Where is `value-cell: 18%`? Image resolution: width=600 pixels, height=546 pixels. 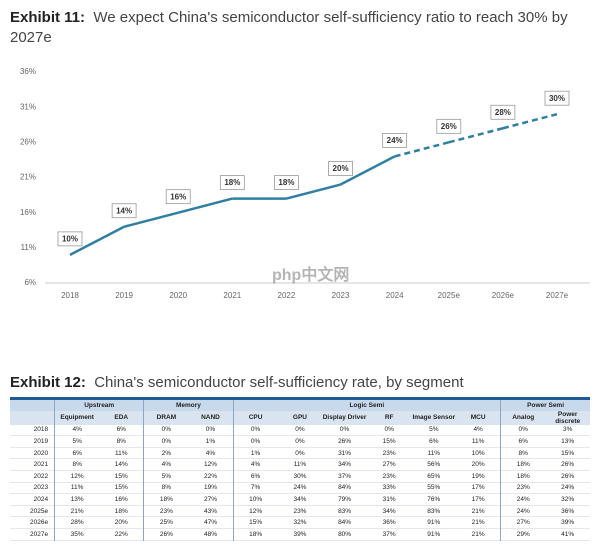 value-cell: 18% is located at coordinates (523, 476).